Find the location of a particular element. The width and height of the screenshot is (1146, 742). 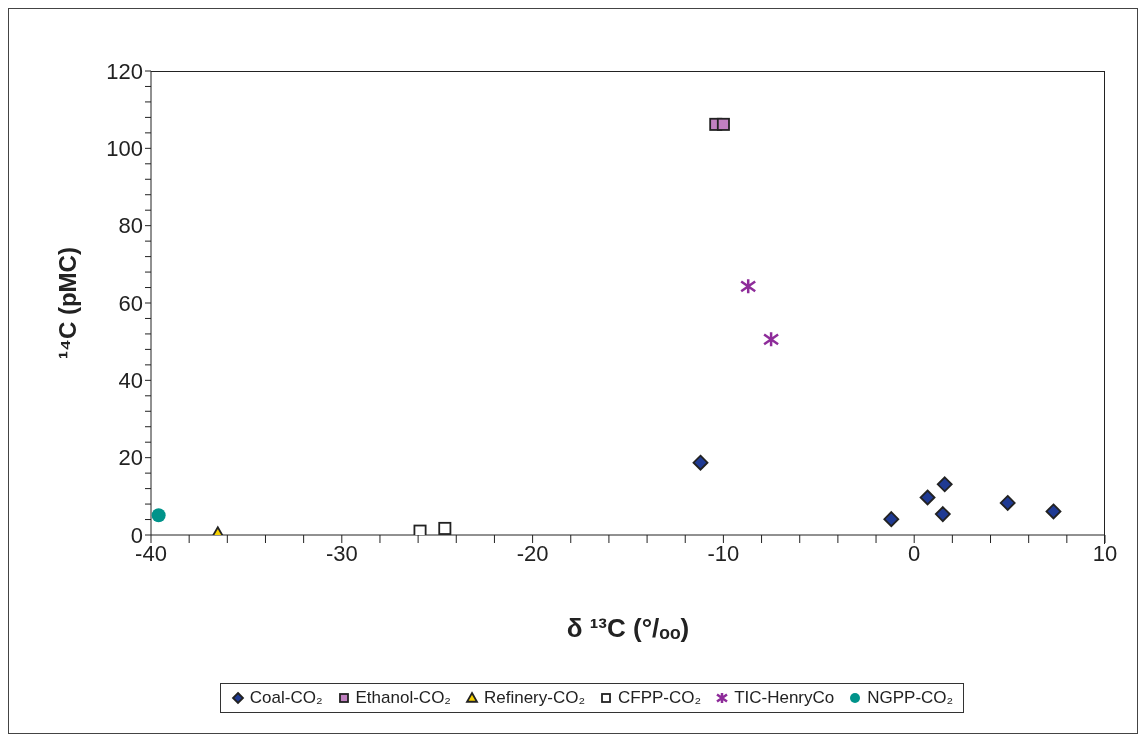

x-tick-label: -10 is located at coordinates (723, 553).